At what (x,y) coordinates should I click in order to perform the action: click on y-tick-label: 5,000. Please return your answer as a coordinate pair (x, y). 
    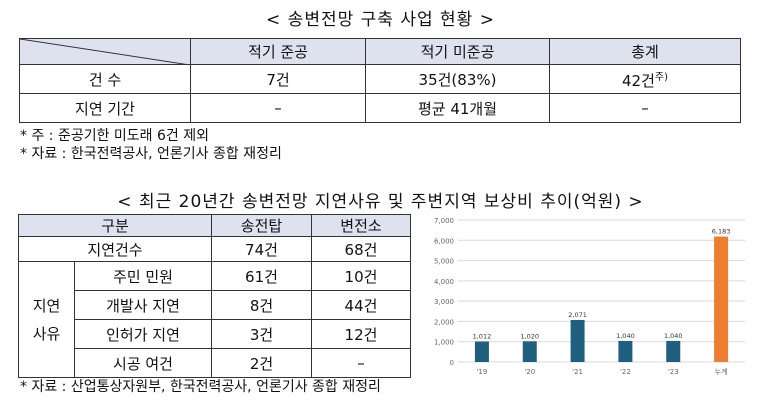
    Looking at the image, I should click on (444, 262).